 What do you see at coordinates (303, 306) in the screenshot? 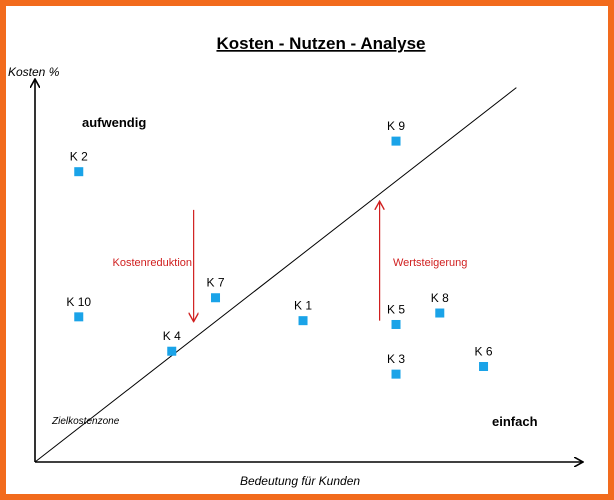
I see `point-label-k1: K 1` at bounding box center [303, 306].